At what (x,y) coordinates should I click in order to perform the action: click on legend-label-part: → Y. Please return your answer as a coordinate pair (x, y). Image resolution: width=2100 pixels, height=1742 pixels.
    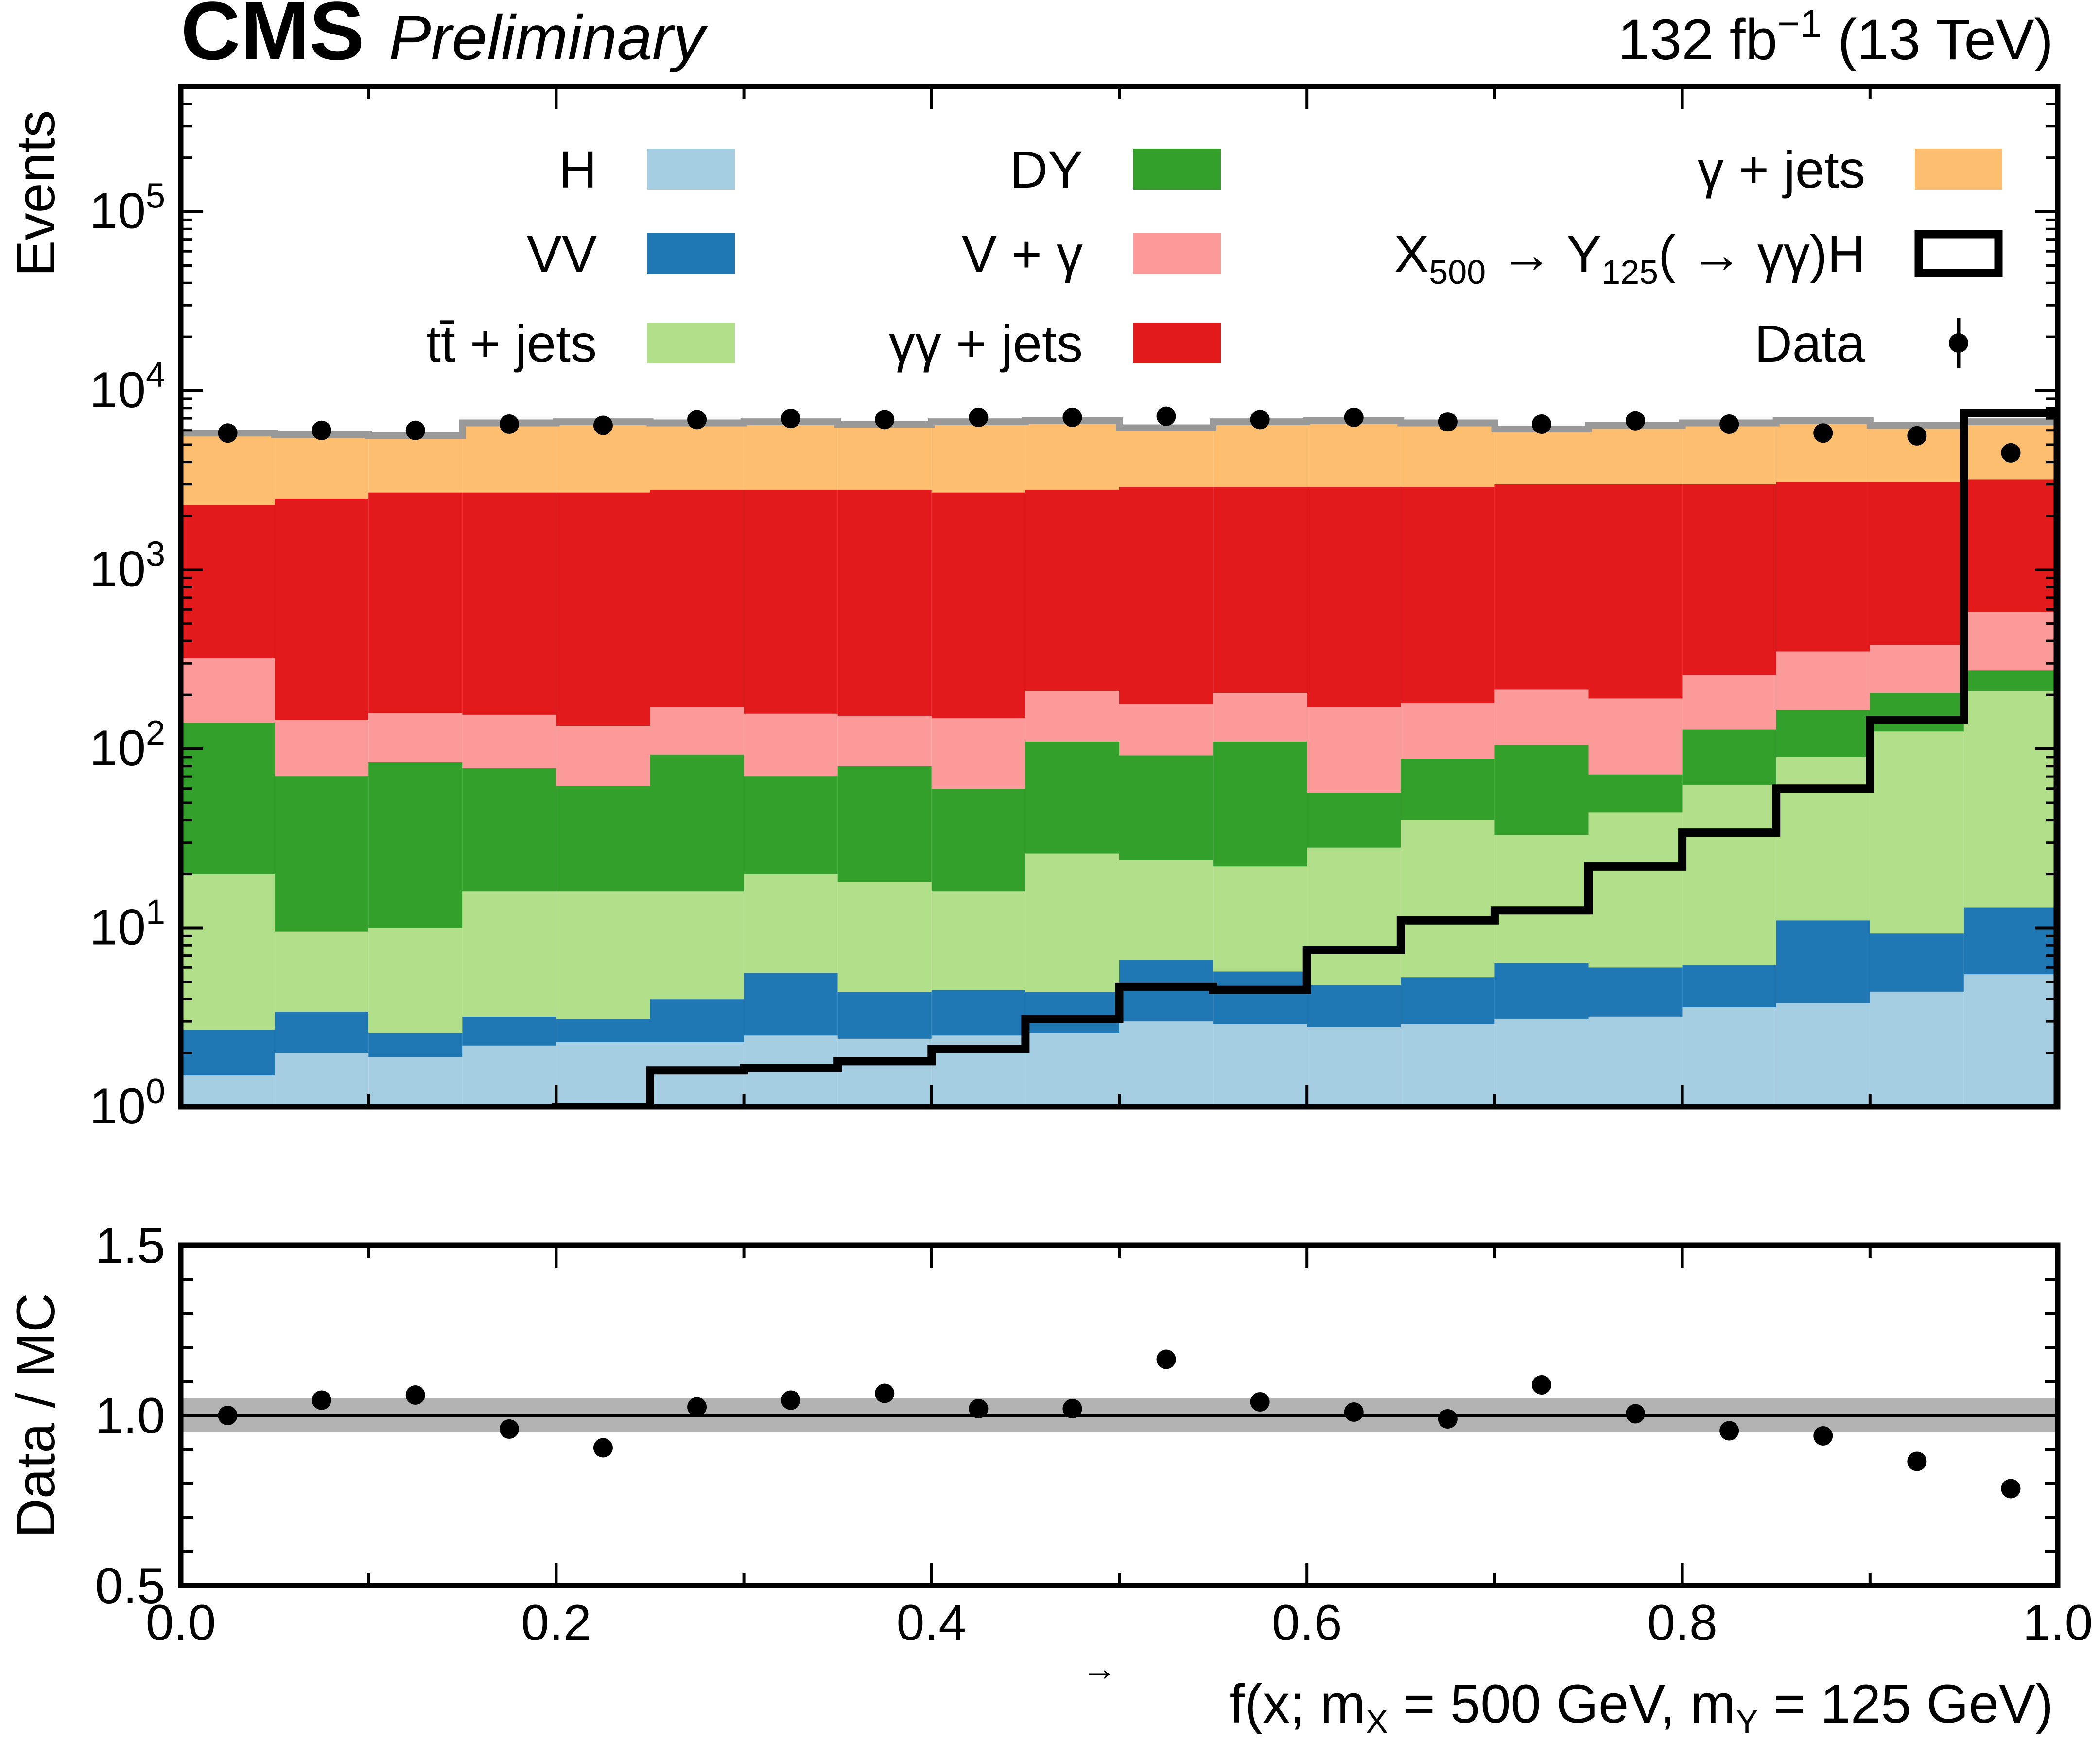
    Looking at the image, I should click on (1543, 254).